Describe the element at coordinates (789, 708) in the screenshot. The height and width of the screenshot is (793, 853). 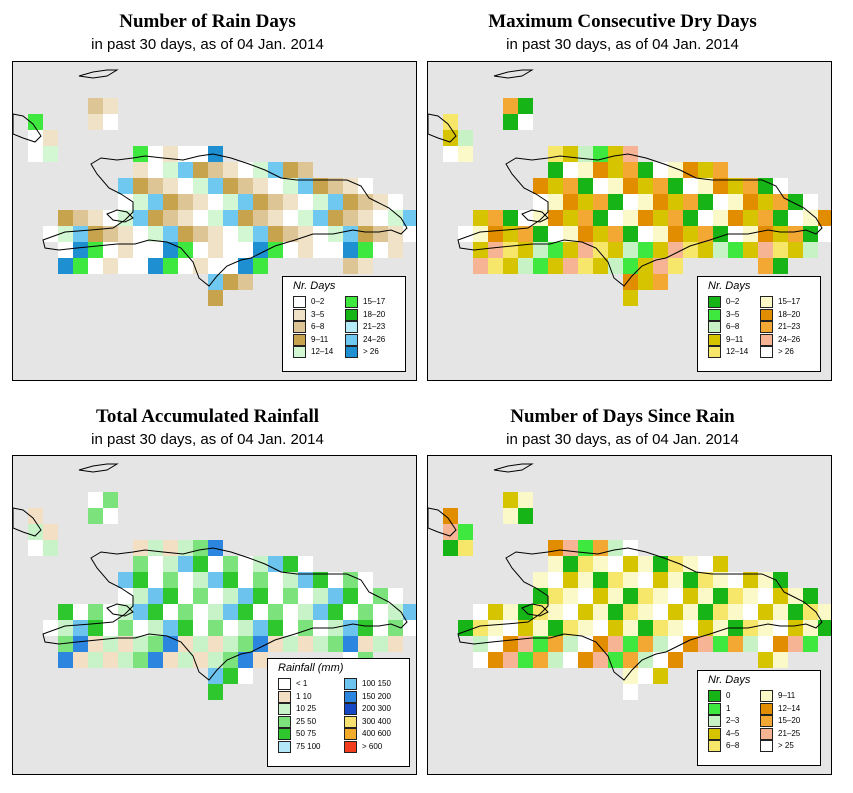
I see `legend-label: 12–14` at that location.